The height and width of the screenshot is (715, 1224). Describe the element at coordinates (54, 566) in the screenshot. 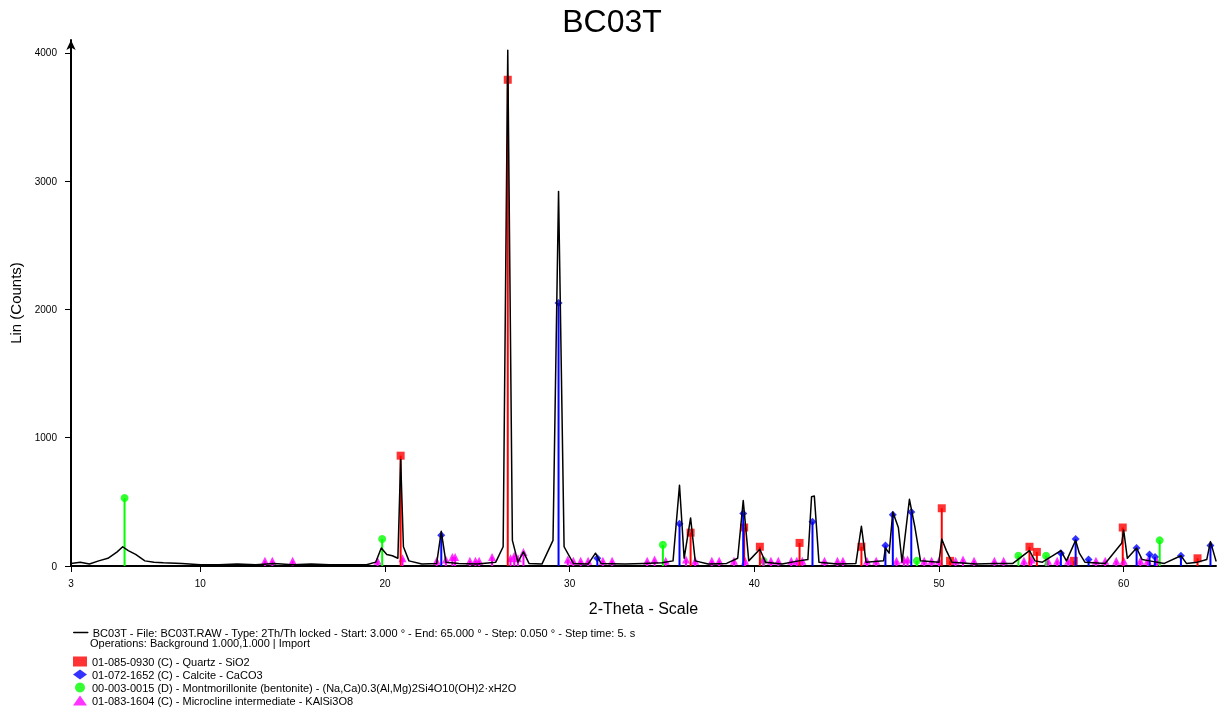

I see `y-tick-label: 0` at that location.